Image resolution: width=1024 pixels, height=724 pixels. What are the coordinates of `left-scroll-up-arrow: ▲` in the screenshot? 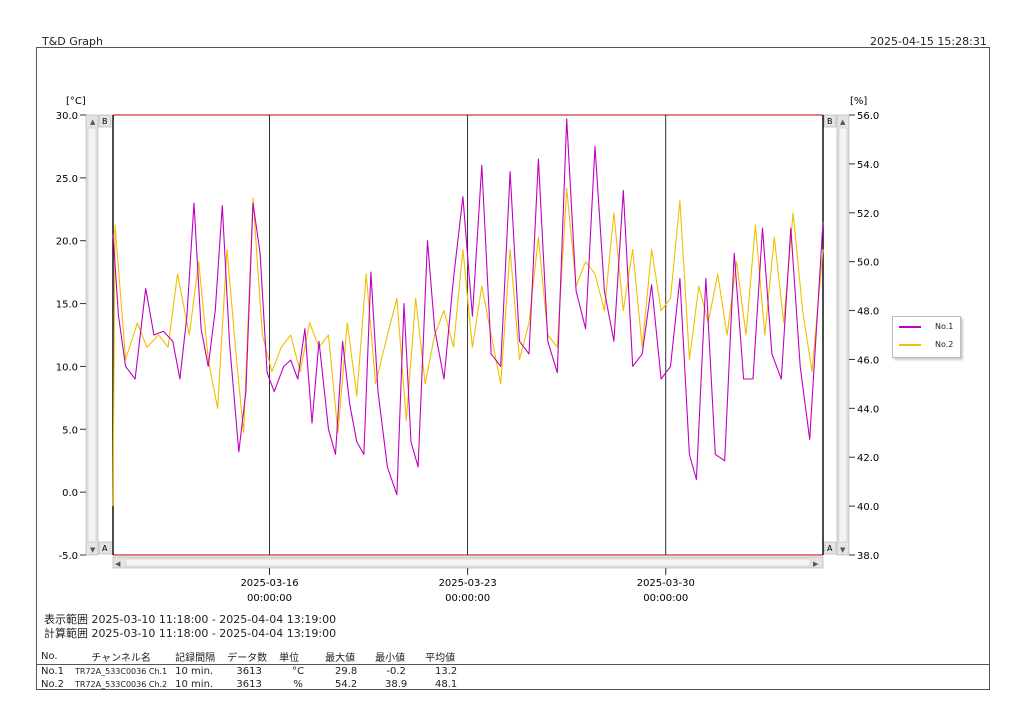 It's located at (93, 122).